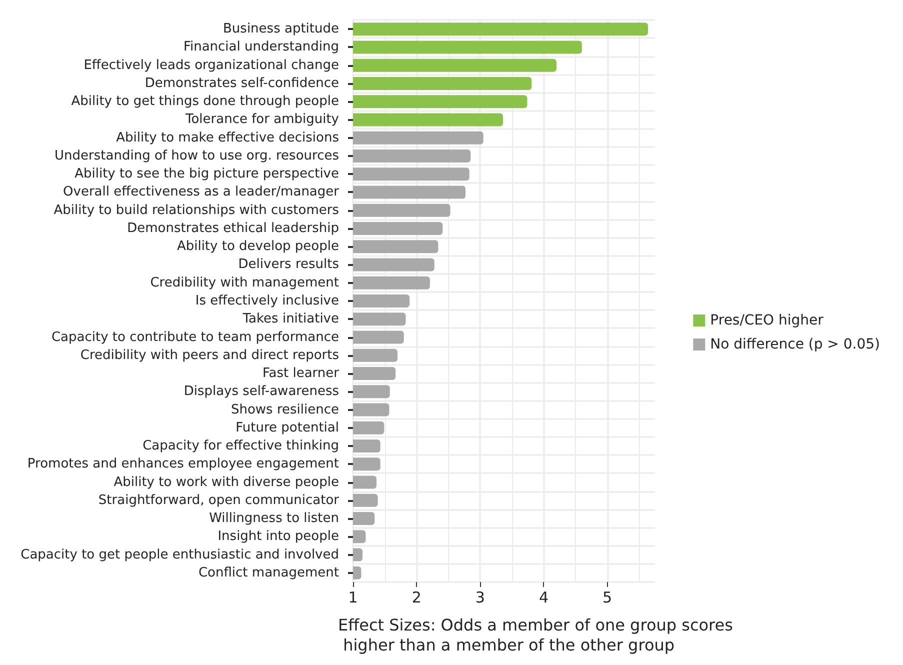 The width and height of the screenshot is (903, 665). What do you see at coordinates (284, 410) in the screenshot?
I see `y-tick-label: Shows resilience` at bounding box center [284, 410].